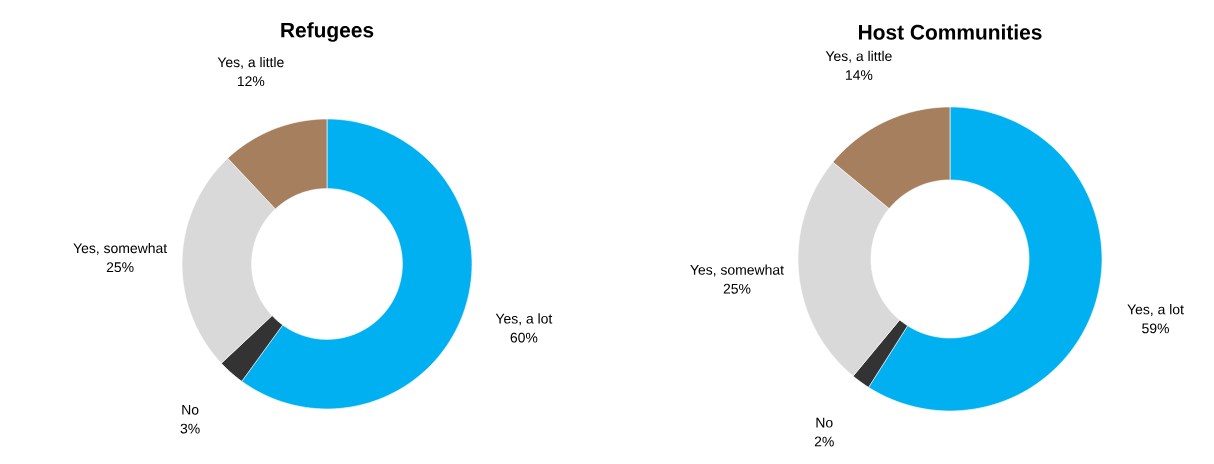  Describe the element at coordinates (251, 81) in the screenshot. I see `data-label: 12%` at that location.